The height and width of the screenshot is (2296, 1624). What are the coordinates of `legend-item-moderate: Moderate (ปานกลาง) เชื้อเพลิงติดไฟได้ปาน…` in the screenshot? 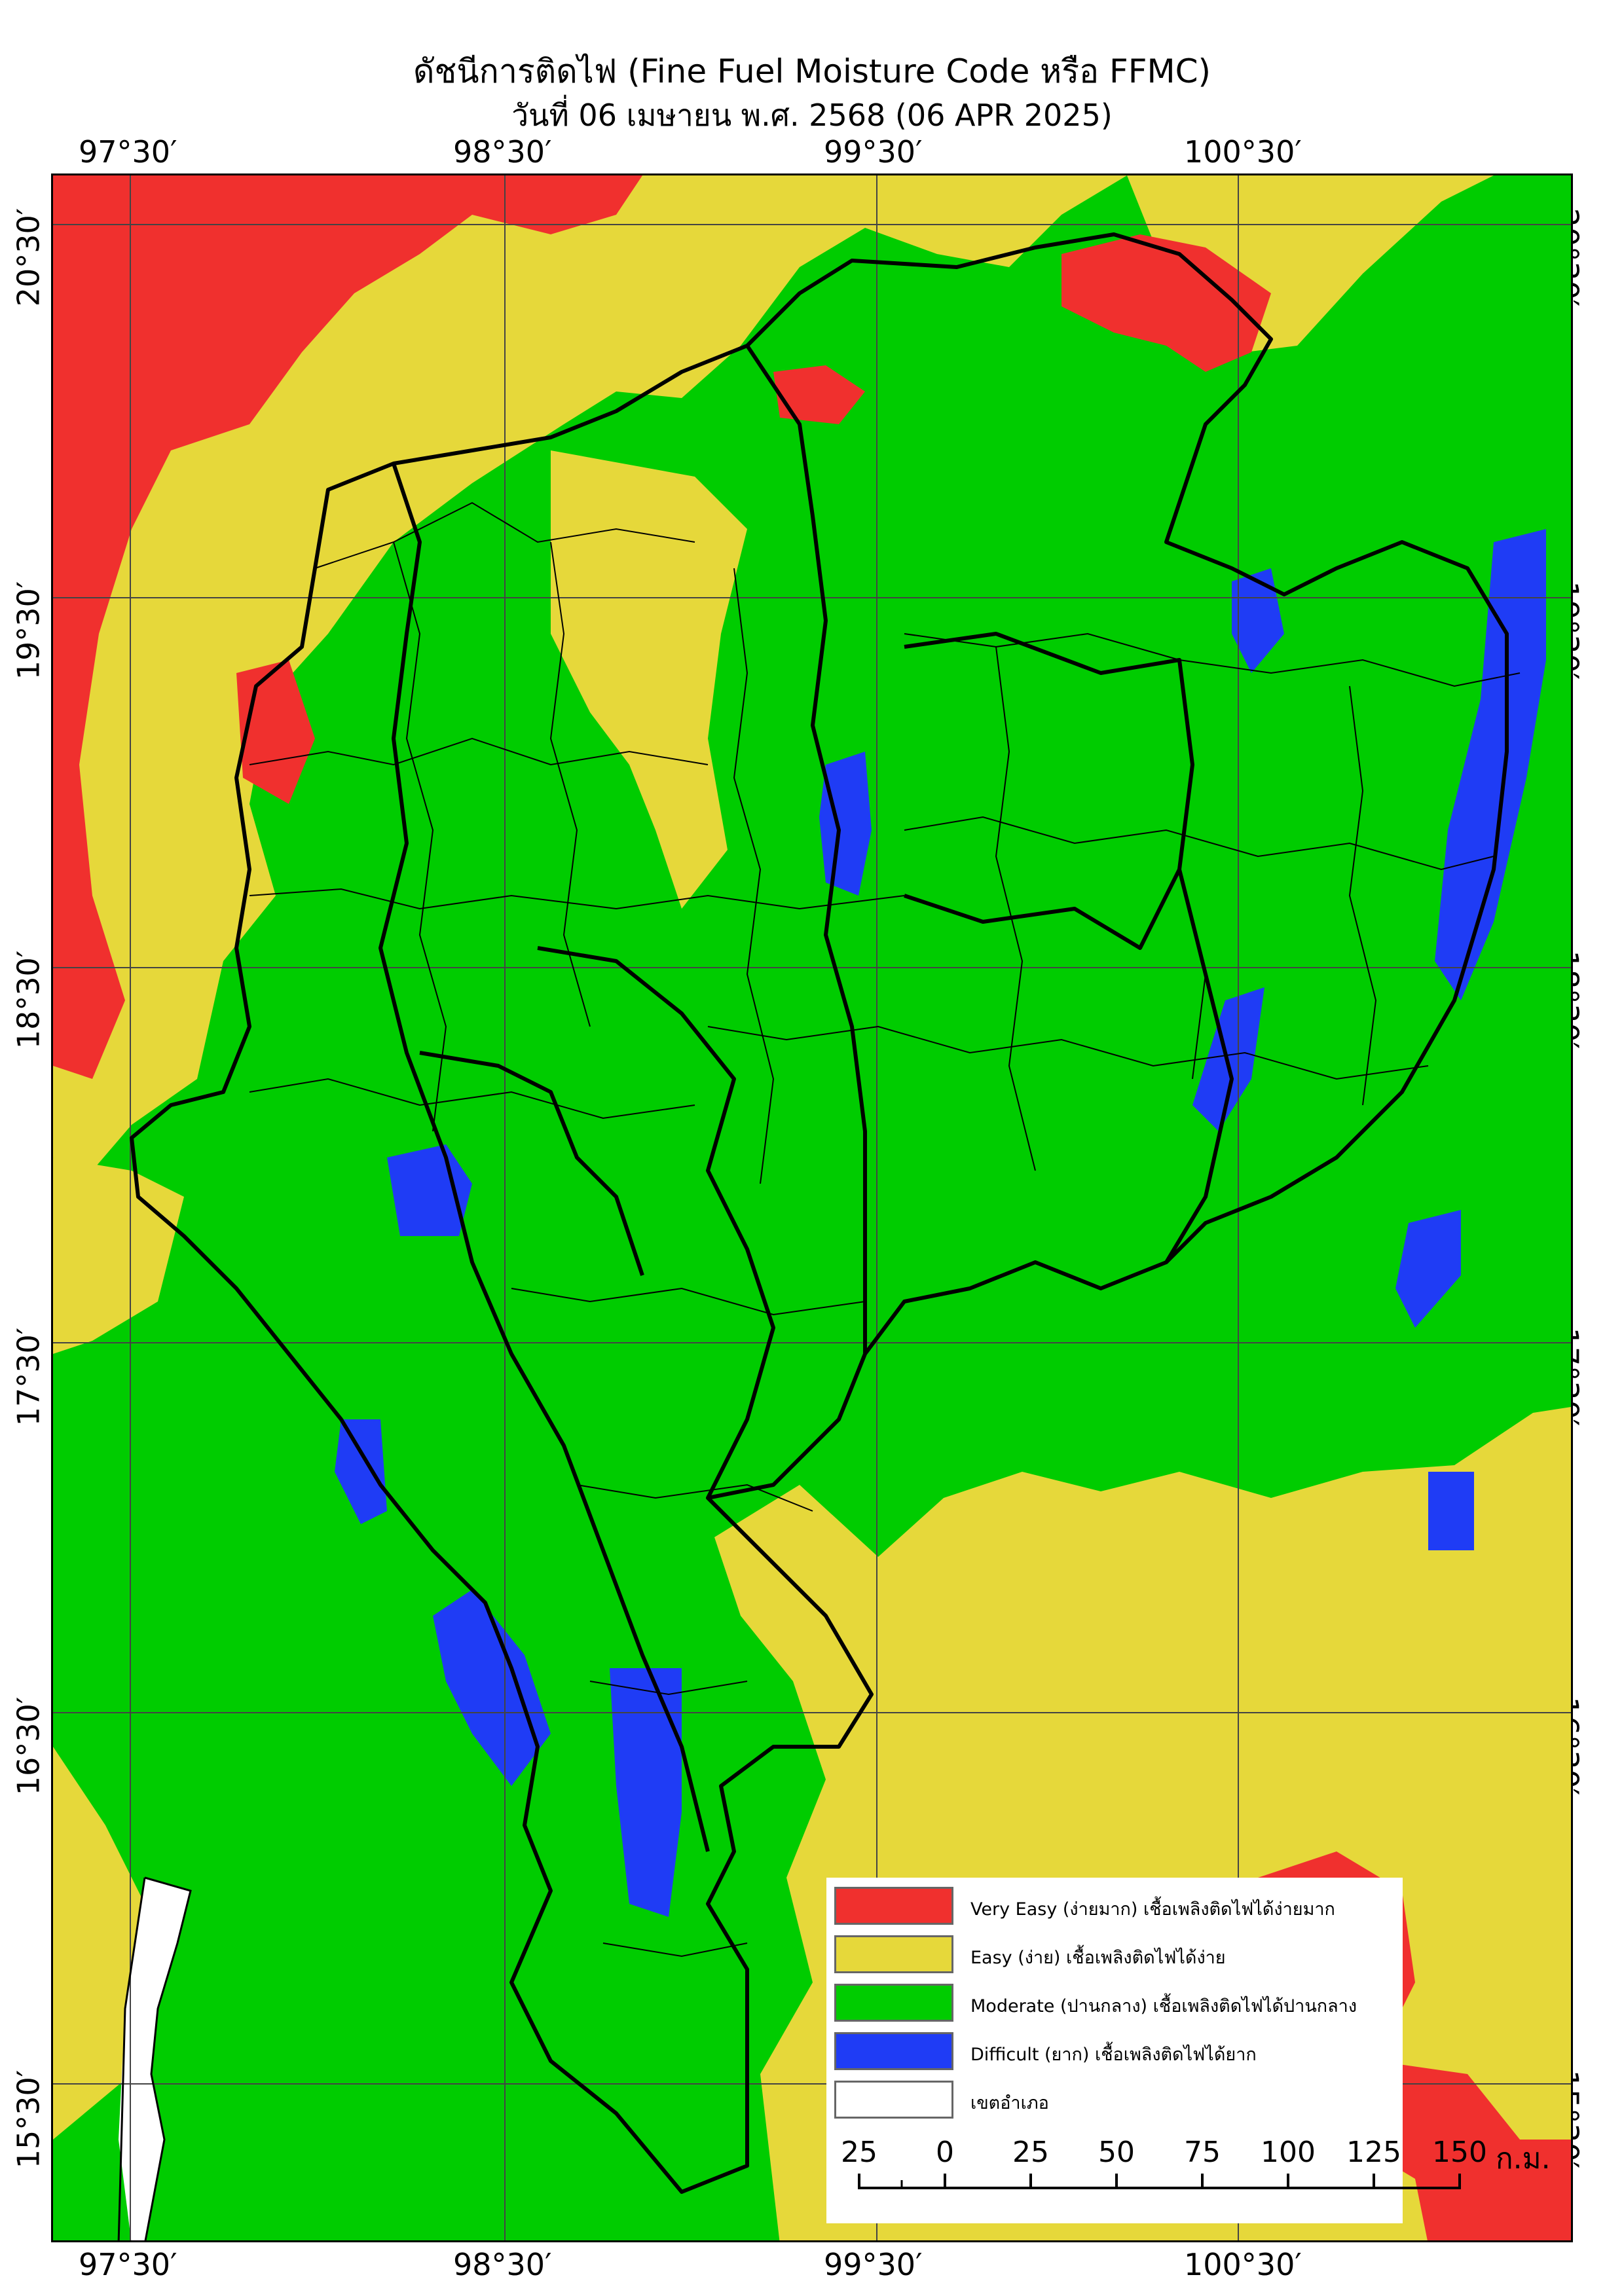 It's located at (1115, 2004).